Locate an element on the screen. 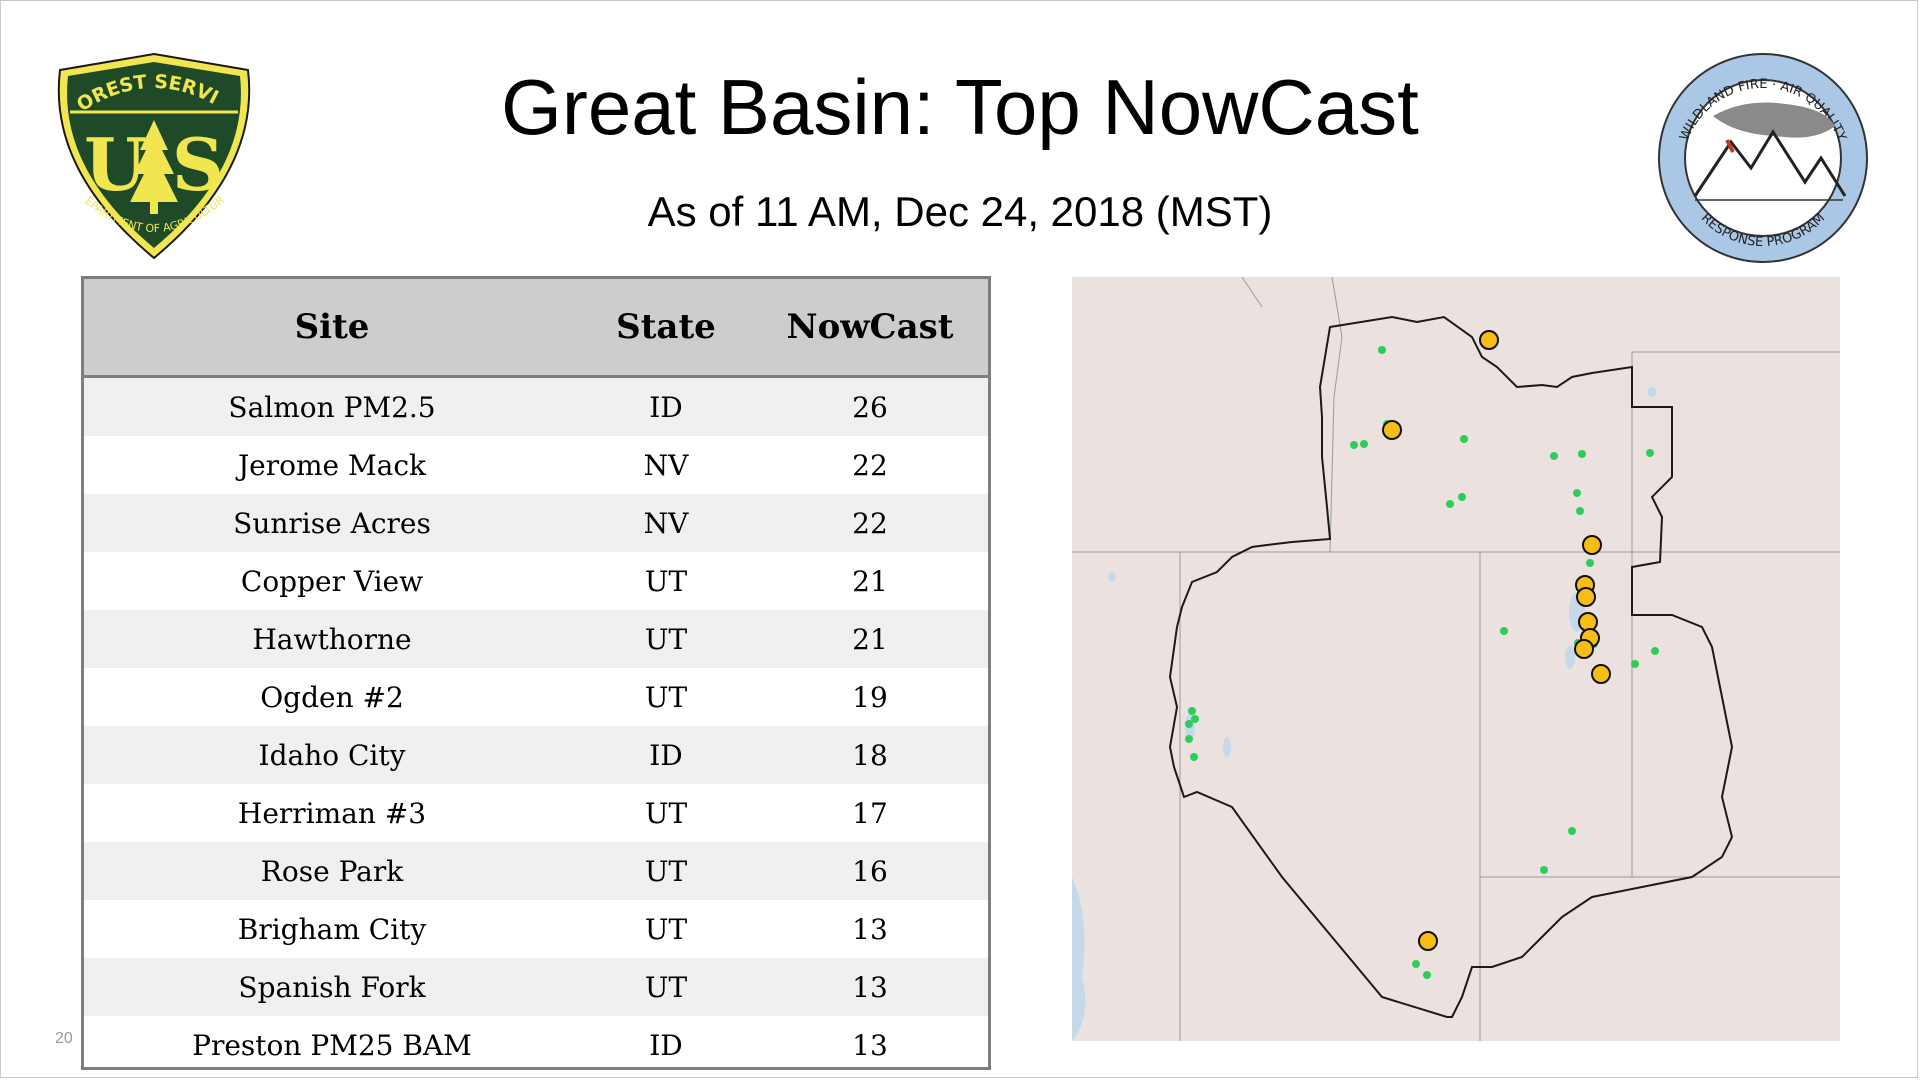 This screenshot has height=1080, width=1920. slide-title: Great Basin: Top NowCast is located at coordinates (960, 107).